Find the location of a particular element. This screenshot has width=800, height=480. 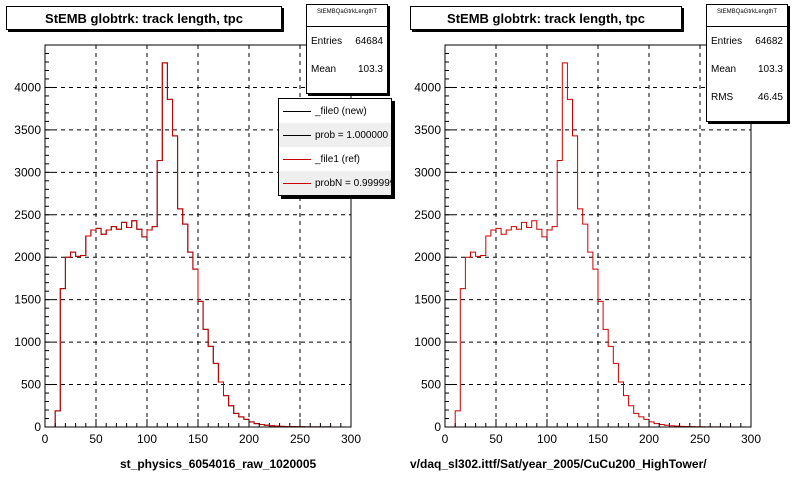

legend-entry: _file0 (new) is located at coordinates (335, 111).